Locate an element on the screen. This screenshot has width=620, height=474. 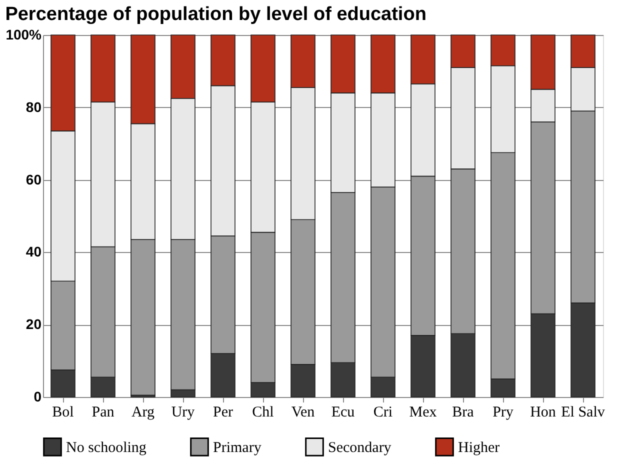
legend-label: No schooling is located at coordinates (106, 448).